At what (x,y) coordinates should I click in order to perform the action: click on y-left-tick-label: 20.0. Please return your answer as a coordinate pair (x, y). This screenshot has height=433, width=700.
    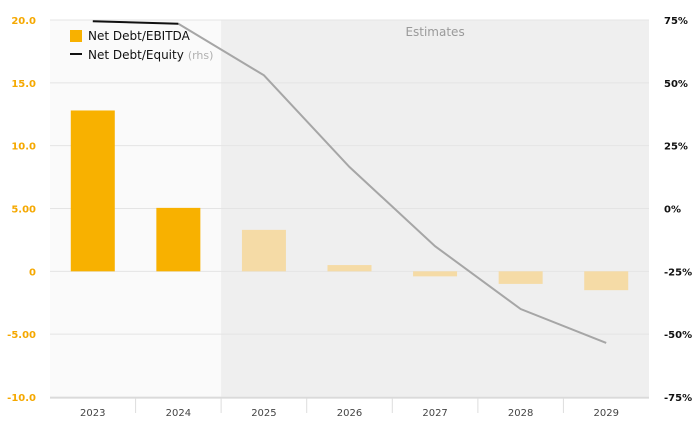
    Looking at the image, I should click on (23, 21).